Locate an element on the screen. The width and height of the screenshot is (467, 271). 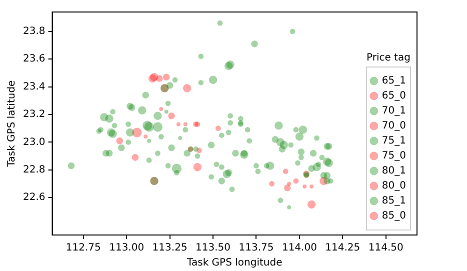
y-axis-title: Task GPS latitude is located at coordinates (12, 124).